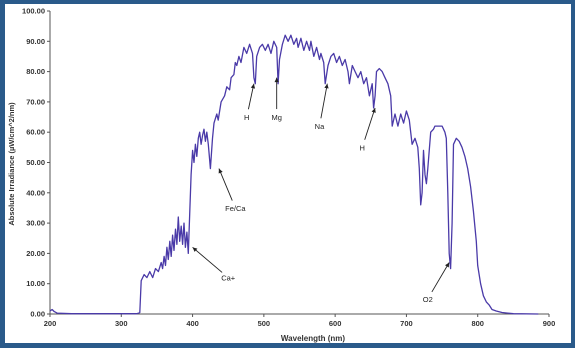  Describe the element at coordinates (35, 253) in the screenshot. I see `y-tick-label: 20.00` at that location.